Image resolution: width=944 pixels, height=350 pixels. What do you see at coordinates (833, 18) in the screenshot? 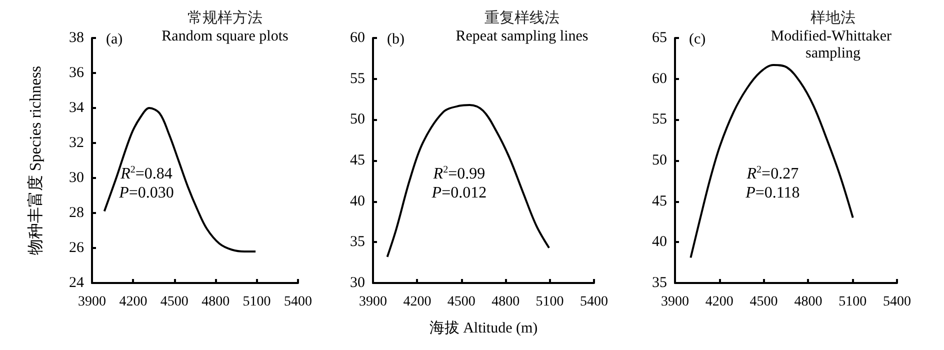
I see `chart-title: 样地法` at bounding box center [833, 18].